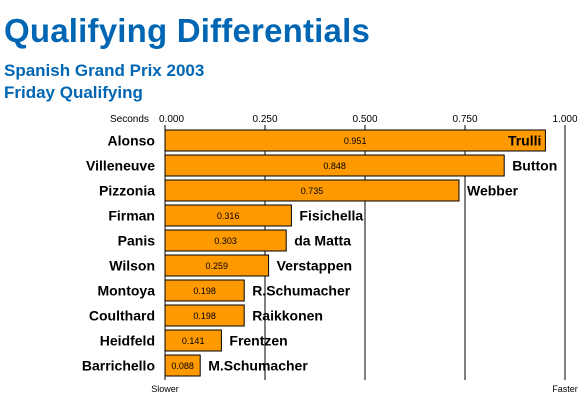  I want to click on bar-value-label: 0.735, so click(312, 191).